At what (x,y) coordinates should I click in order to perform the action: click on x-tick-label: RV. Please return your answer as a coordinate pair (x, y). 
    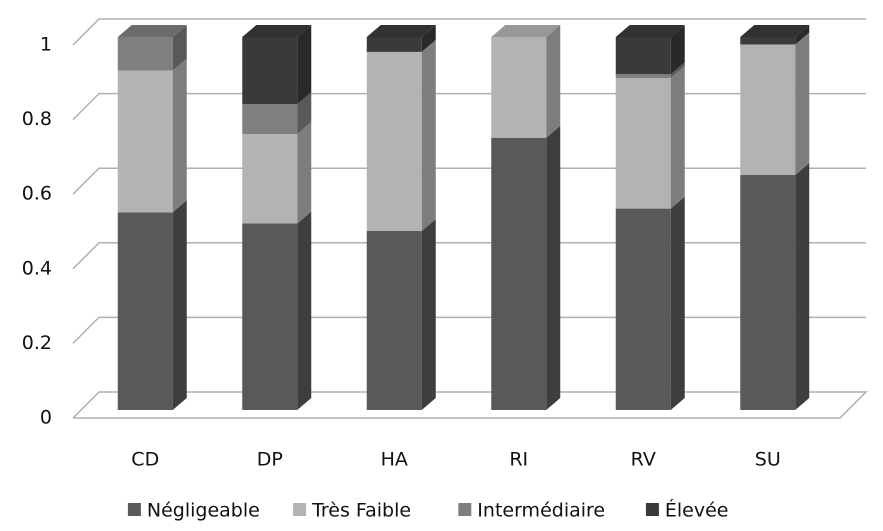
    Looking at the image, I should click on (643, 460).